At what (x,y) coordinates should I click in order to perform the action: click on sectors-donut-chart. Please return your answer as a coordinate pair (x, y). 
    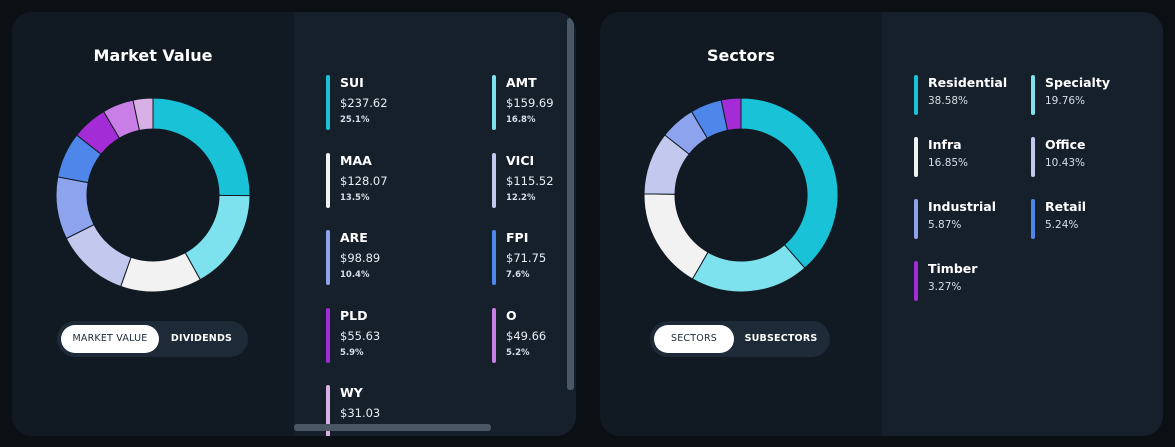
    Looking at the image, I should click on (741, 195).